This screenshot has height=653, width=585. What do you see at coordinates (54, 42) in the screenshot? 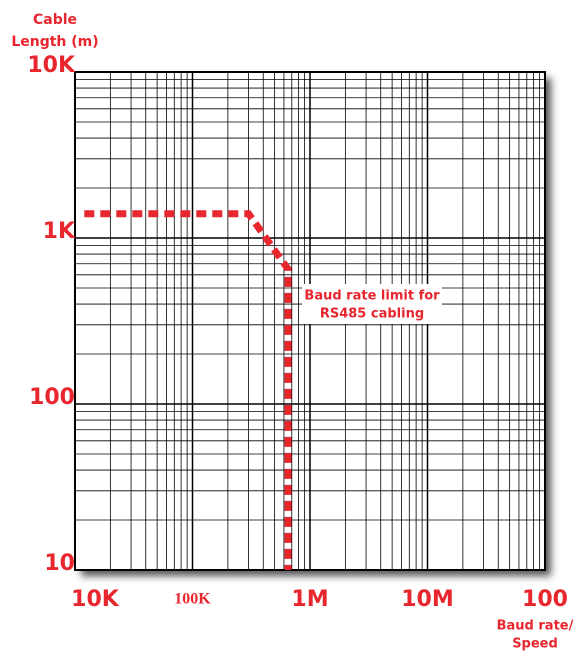
I see `y-axis-label: Length (m)` at bounding box center [54, 42].